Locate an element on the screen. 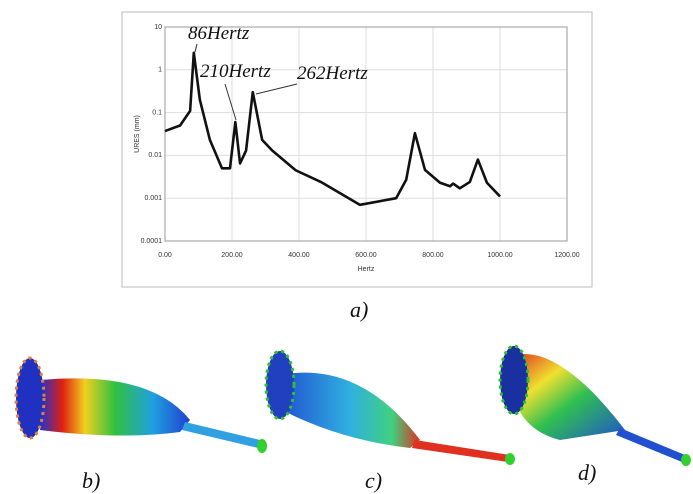 This screenshot has height=494, width=693. y-tick-label: 1 is located at coordinates (160, 70).